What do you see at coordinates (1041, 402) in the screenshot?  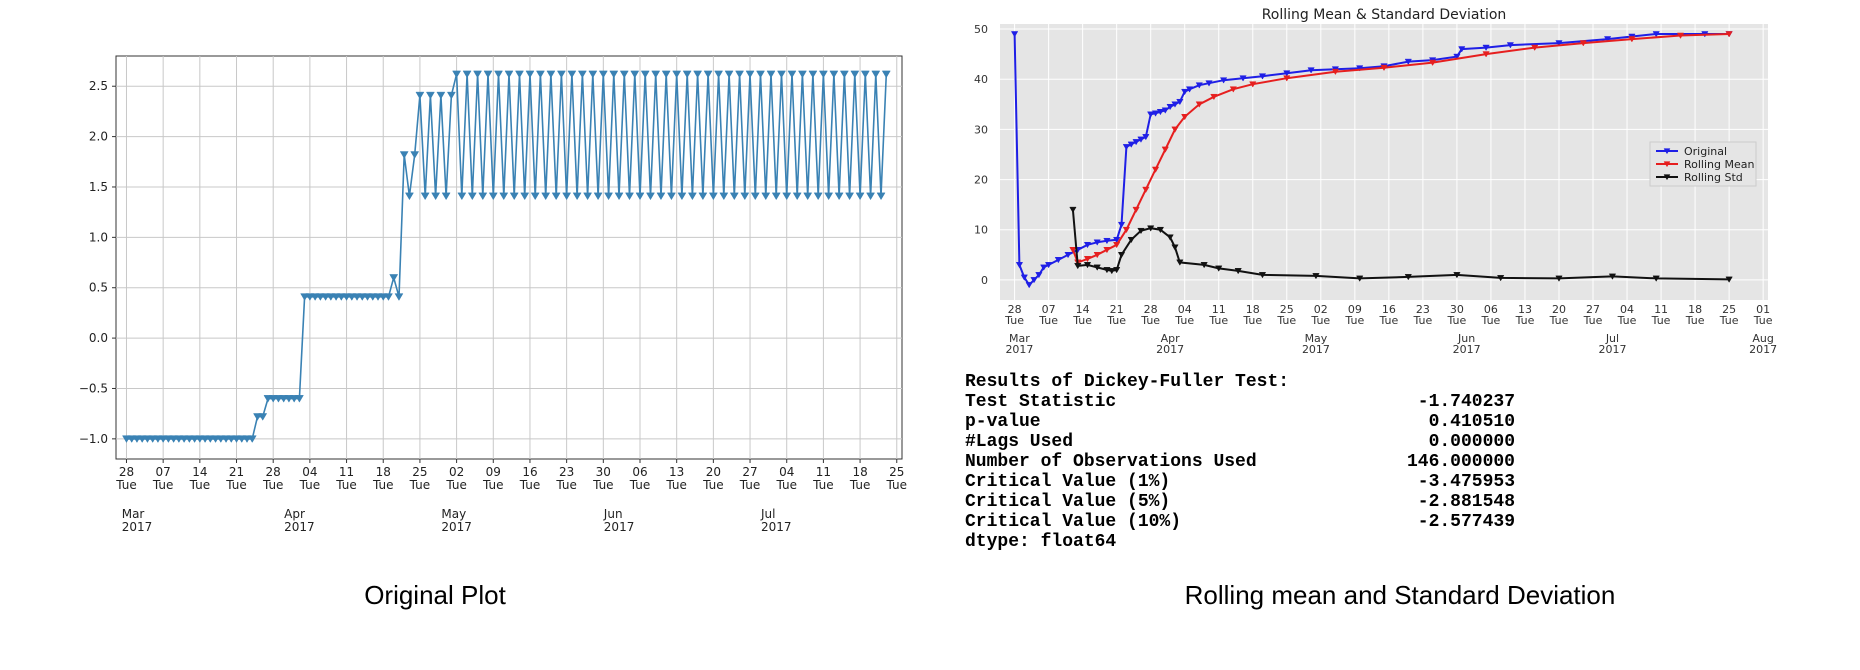 I see `adf-row-label: Test Statistic` at bounding box center [1041, 402].